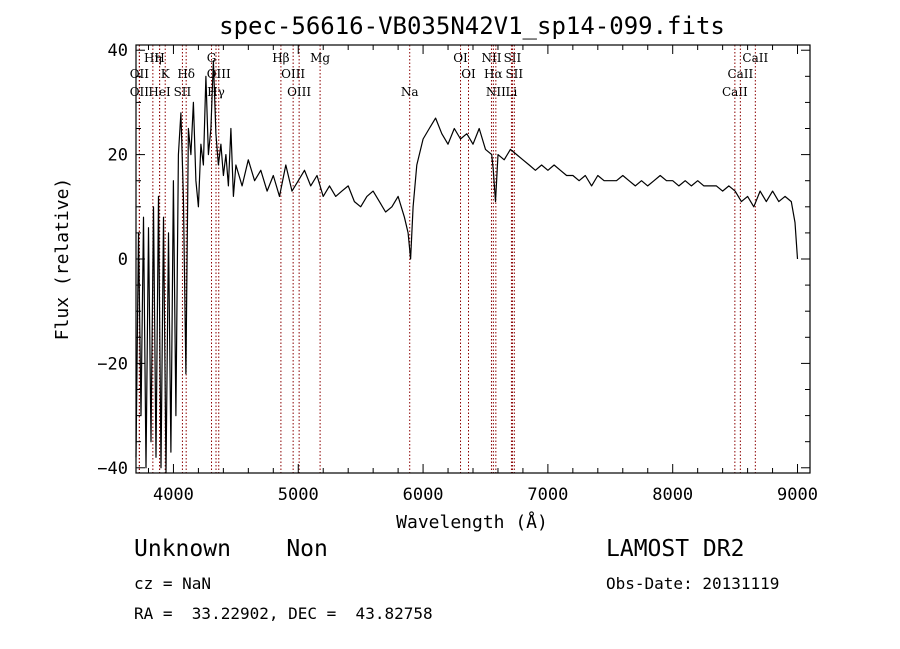 Image resolution: width=900 pixels, height=649 pixels. What do you see at coordinates (118, 51) in the screenshot?
I see `y-tick-label: 40` at bounding box center [118, 51].